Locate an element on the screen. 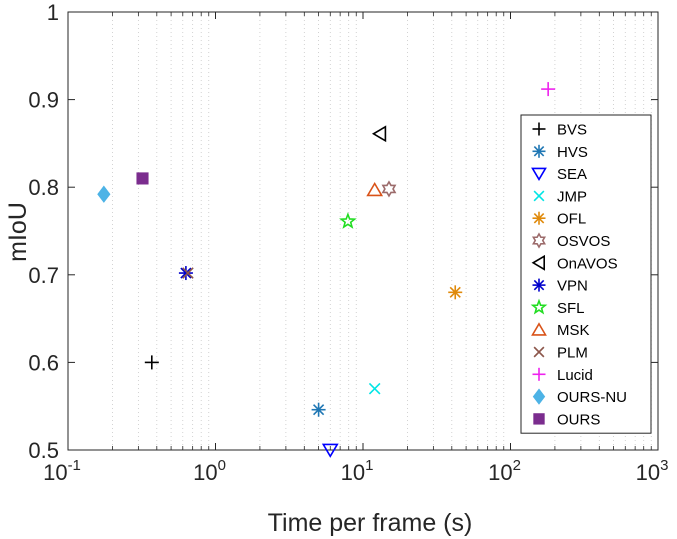 The height and width of the screenshot is (539, 677). legend-item: JMP is located at coordinates (560, 196).